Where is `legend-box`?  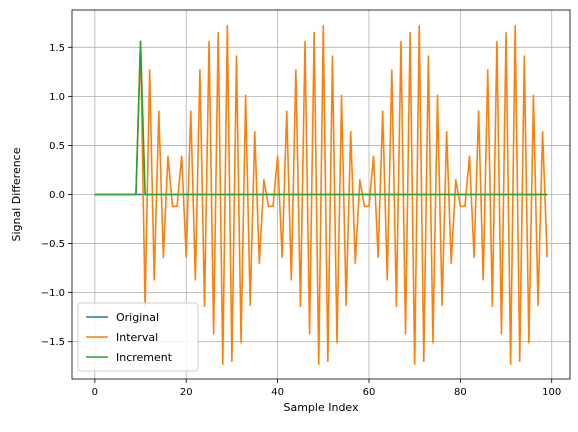 legend-box is located at coordinates (138, 337).